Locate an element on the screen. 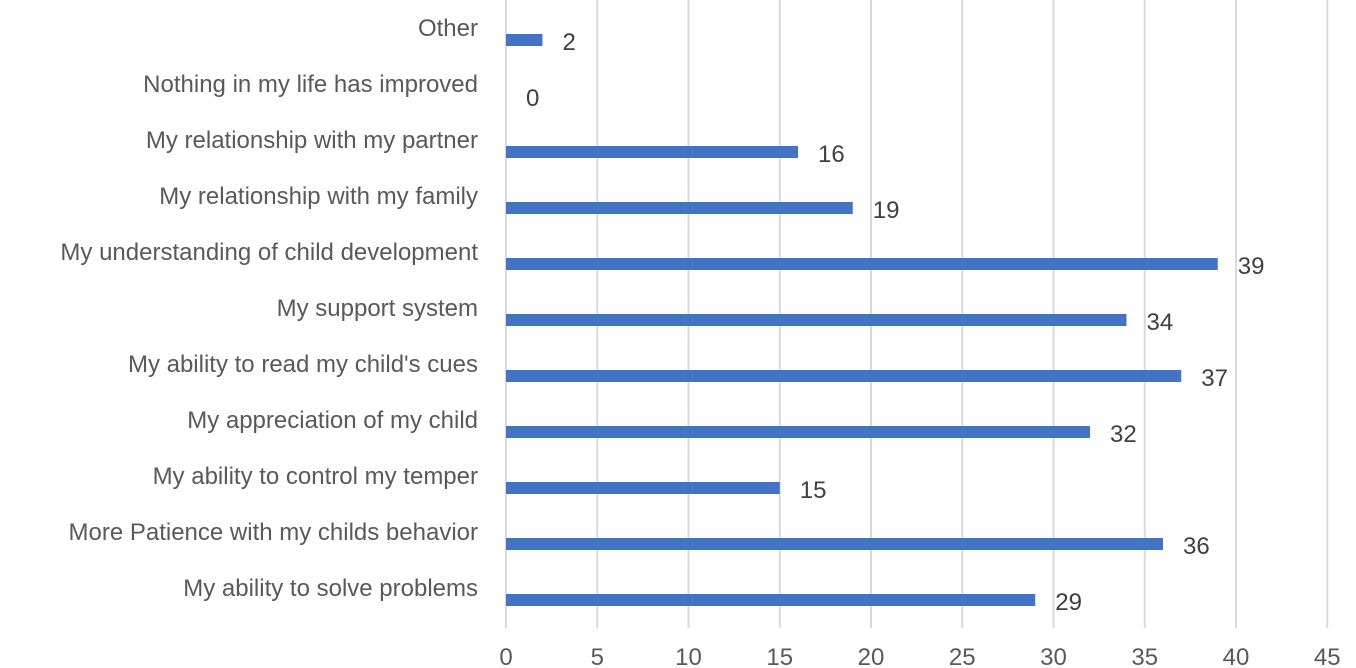 This screenshot has width=1356, height=668. data-label: 37 is located at coordinates (1214, 378).